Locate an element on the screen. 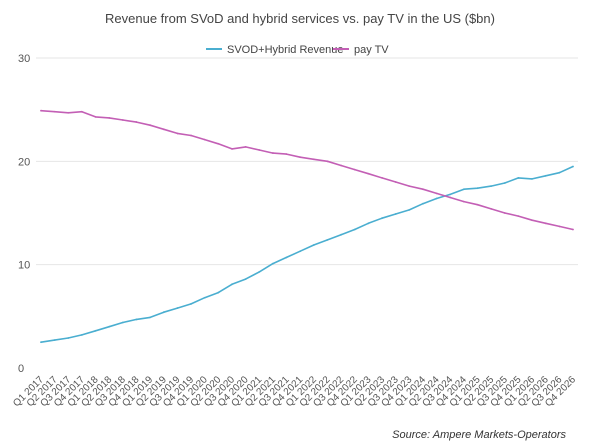 The height and width of the screenshot is (448, 600). y-tick-label: 20 is located at coordinates (24, 162).